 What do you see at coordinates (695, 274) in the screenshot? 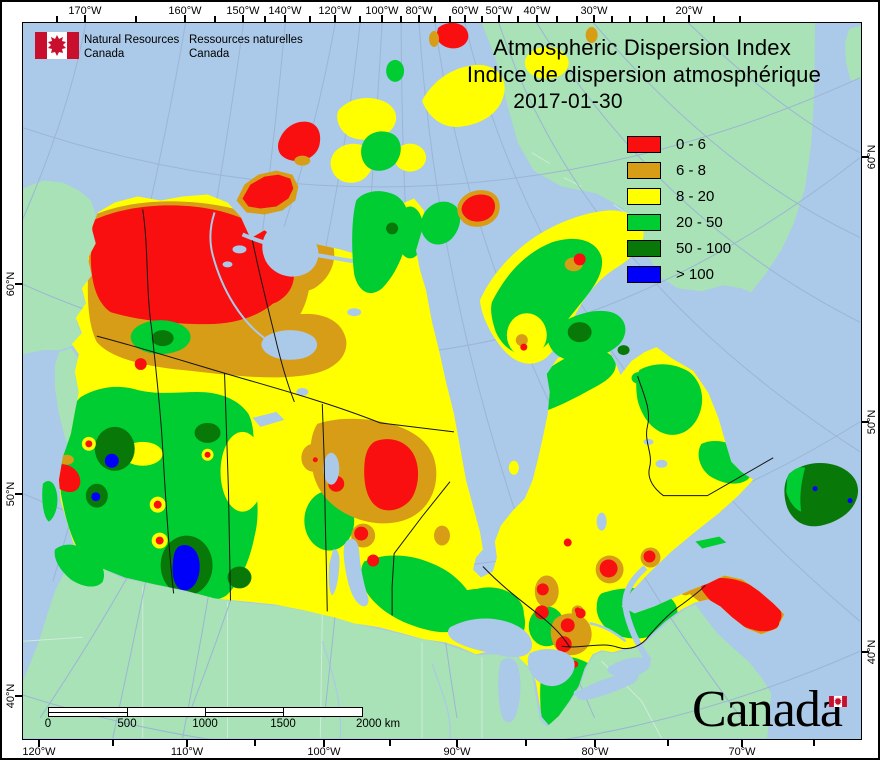
I see `legend-label: > 100` at bounding box center [695, 274].